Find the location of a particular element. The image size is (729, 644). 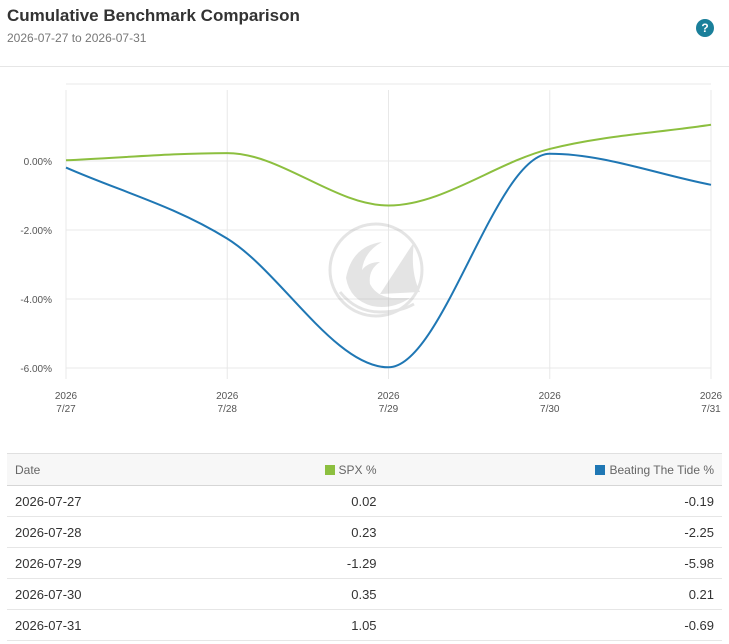

y-tick-label: -6.00% is located at coordinates (36, 369).